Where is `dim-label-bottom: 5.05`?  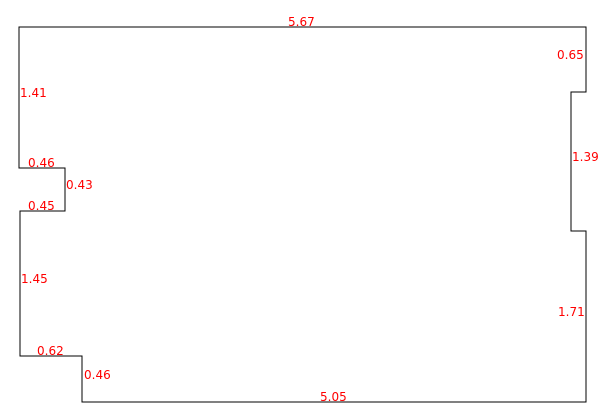
dim-label-bottom: 5.05 is located at coordinates (333, 397).